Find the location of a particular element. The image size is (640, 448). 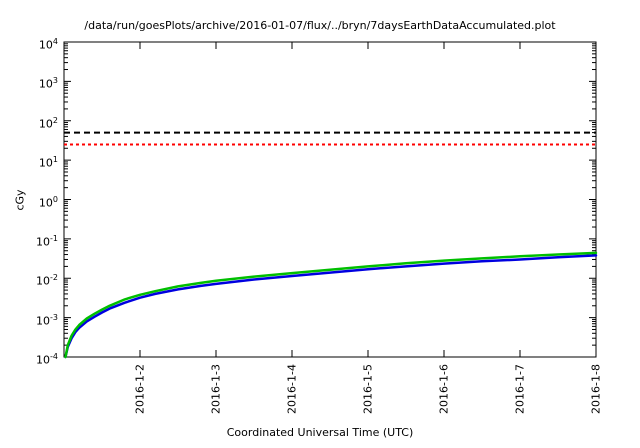

y-tick-label: 10³ is located at coordinates (48, 84).